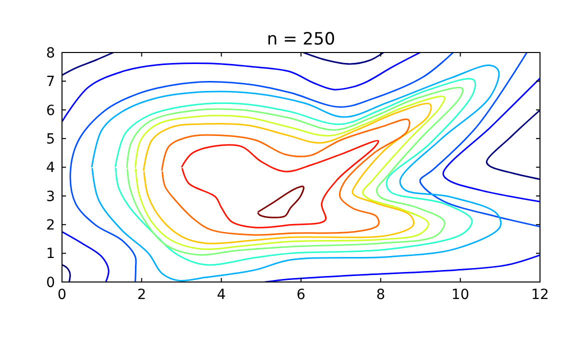  What do you see at coordinates (141, 295) in the screenshot?
I see `x-tick-label: 2` at bounding box center [141, 295].